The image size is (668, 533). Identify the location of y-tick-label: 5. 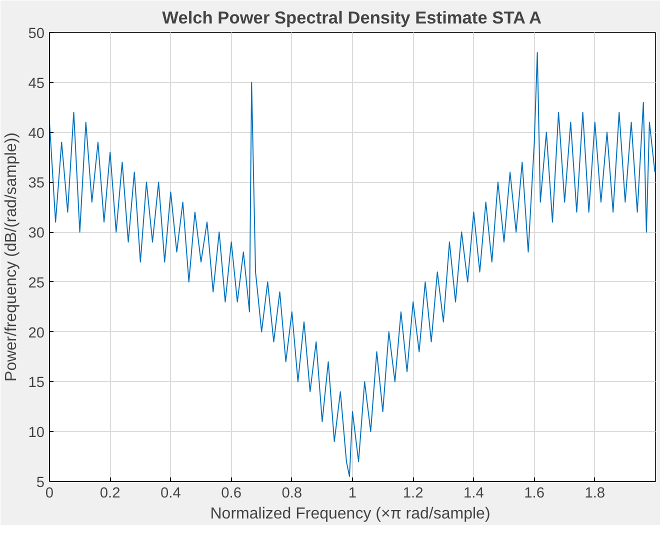
(40, 483).